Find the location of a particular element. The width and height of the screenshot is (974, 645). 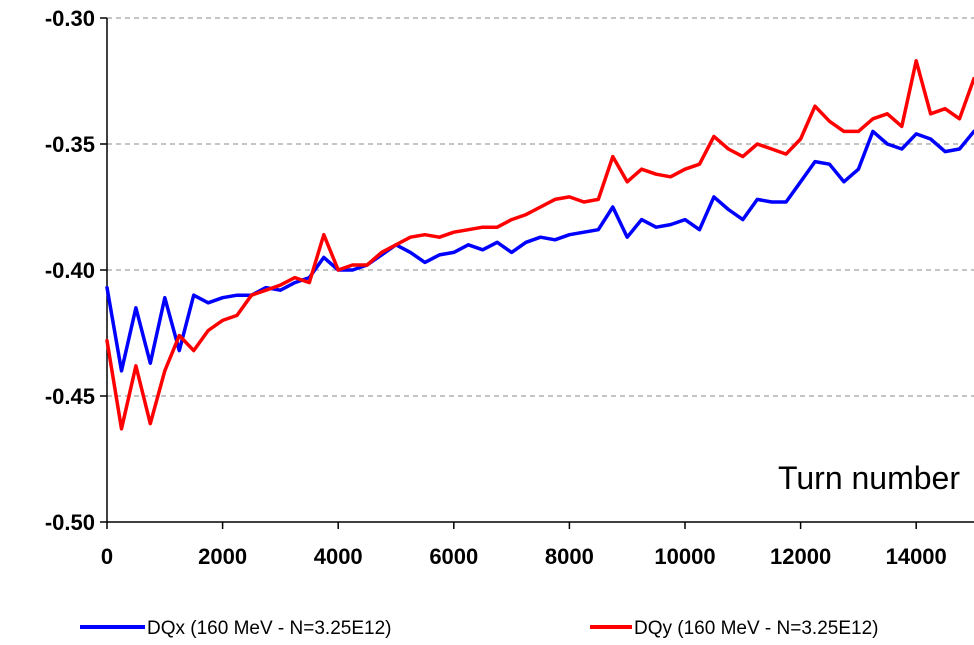

legend-label-dqx: DQx (160 MeV - N=3.25E12) is located at coordinates (269, 628).